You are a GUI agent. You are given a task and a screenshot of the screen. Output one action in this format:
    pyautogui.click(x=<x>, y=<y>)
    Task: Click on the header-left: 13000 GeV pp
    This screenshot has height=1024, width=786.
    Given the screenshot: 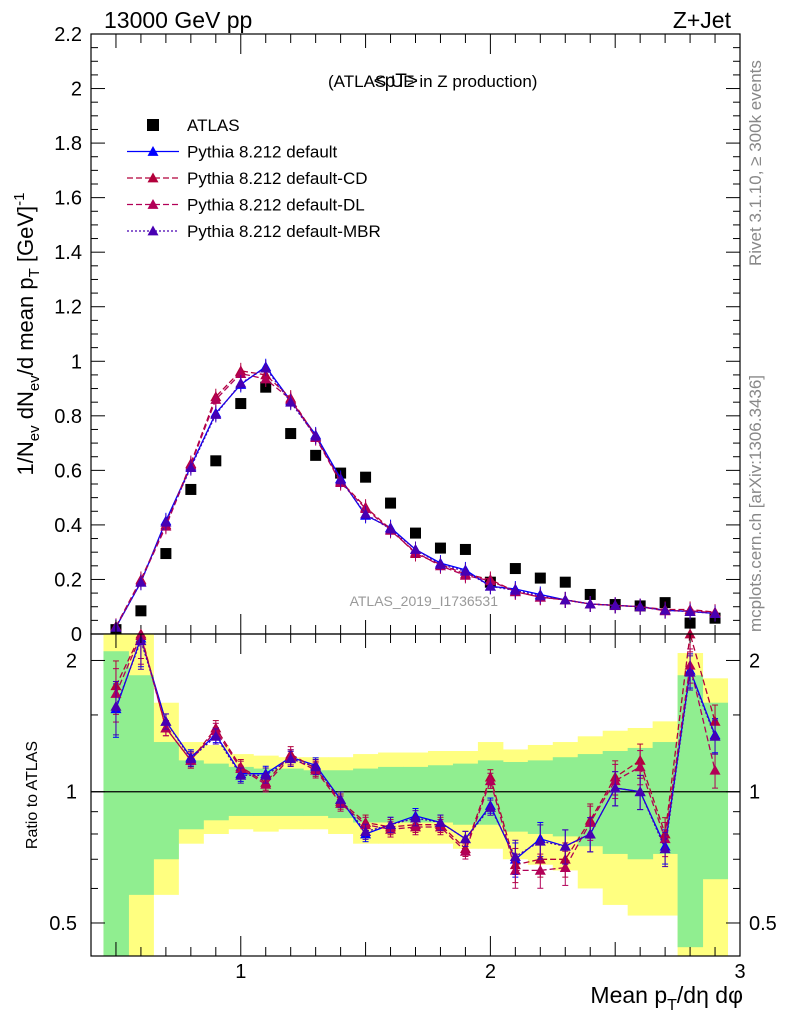 What is the action you would take?
    pyautogui.click(x=178, y=20)
    